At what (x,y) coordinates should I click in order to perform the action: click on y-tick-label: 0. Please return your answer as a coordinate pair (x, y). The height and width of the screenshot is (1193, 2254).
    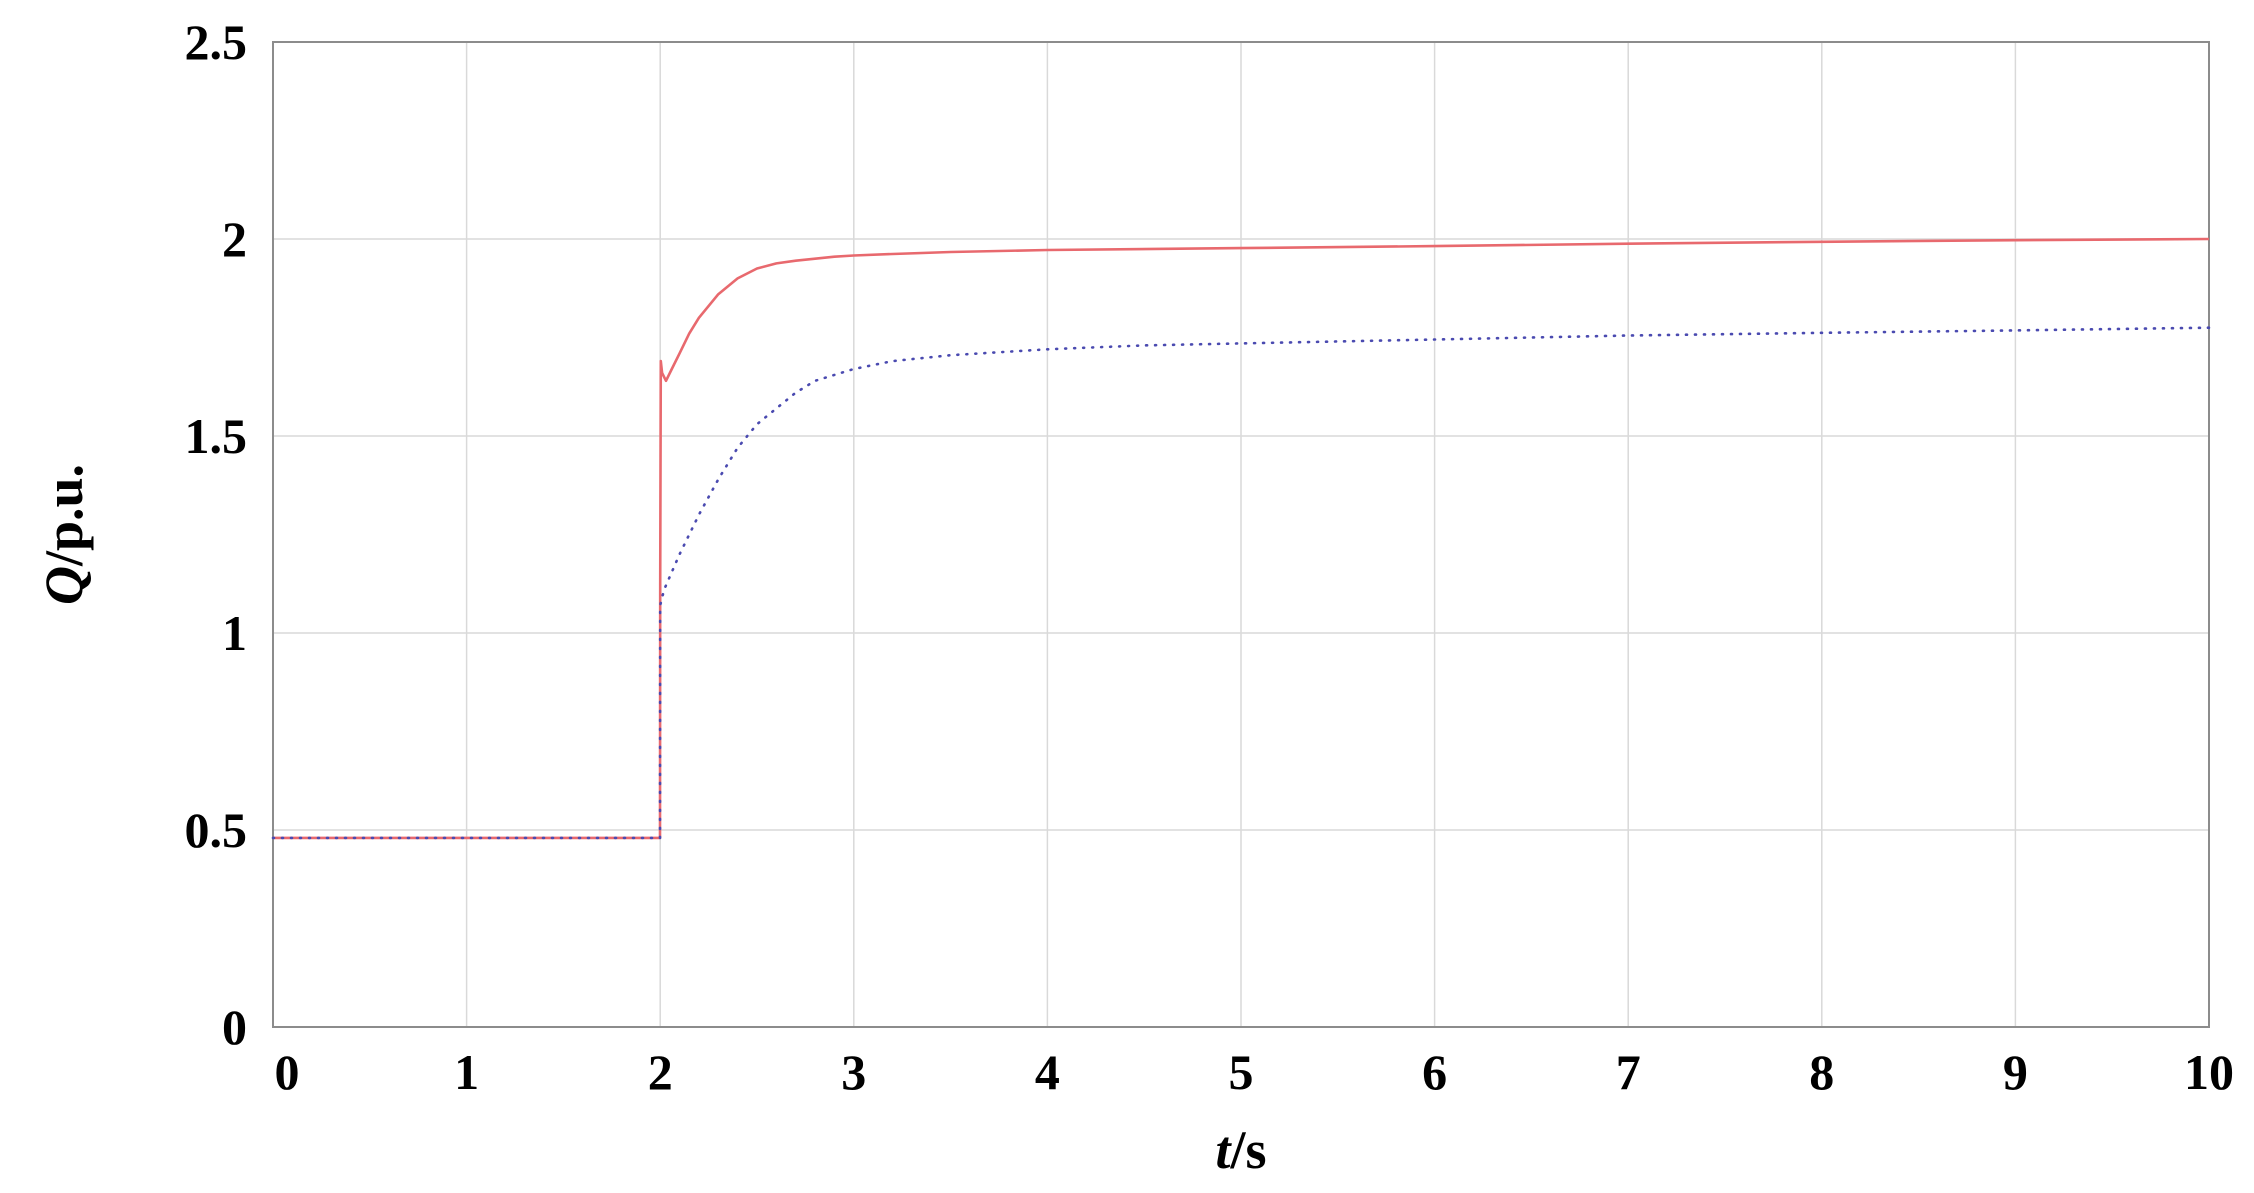
    Looking at the image, I should click on (234, 1027).